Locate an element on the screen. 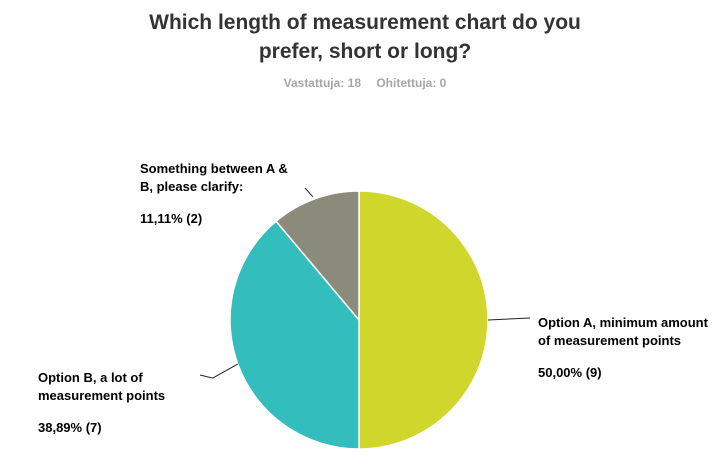 Image resolution: width=714 pixels, height=456 pixels. response-stats: Vastattuja: 18 Ohitettuja: 0 is located at coordinates (357, 83).